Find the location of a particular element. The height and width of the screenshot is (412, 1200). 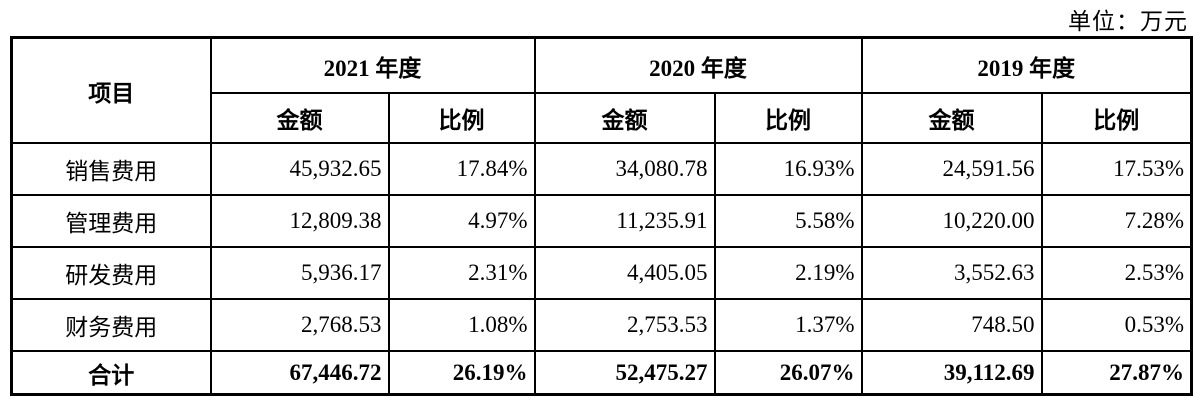

amount-cell: 10,220.00 is located at coordinates (951, 221).